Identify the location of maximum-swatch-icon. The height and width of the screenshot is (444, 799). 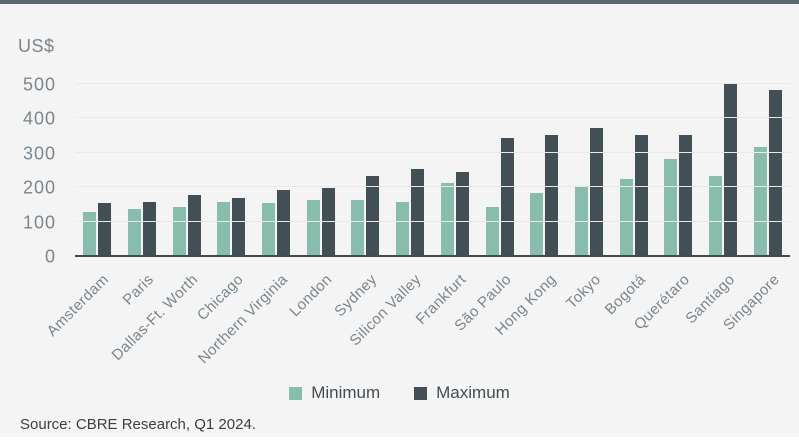
(421, 393).